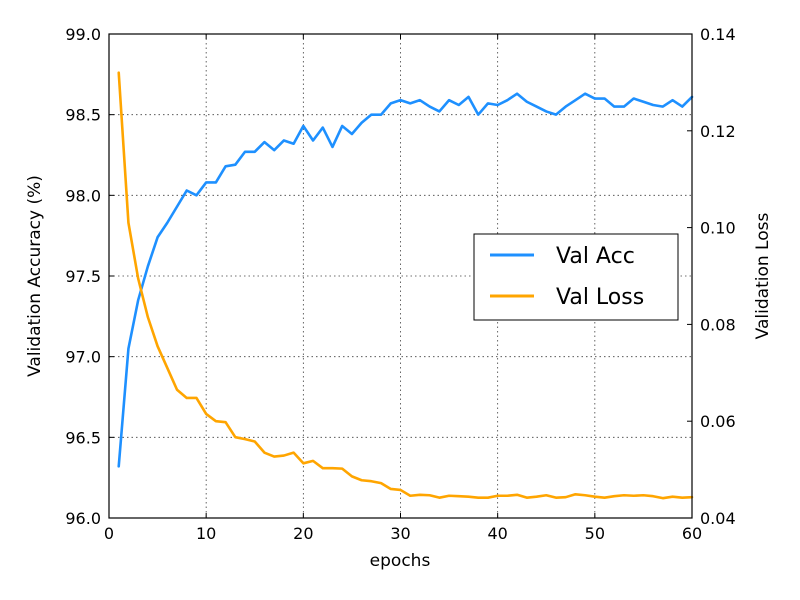 This screenshot has width=800, height=600. I want to click on x-tick-label: 40, so click(497, 533).